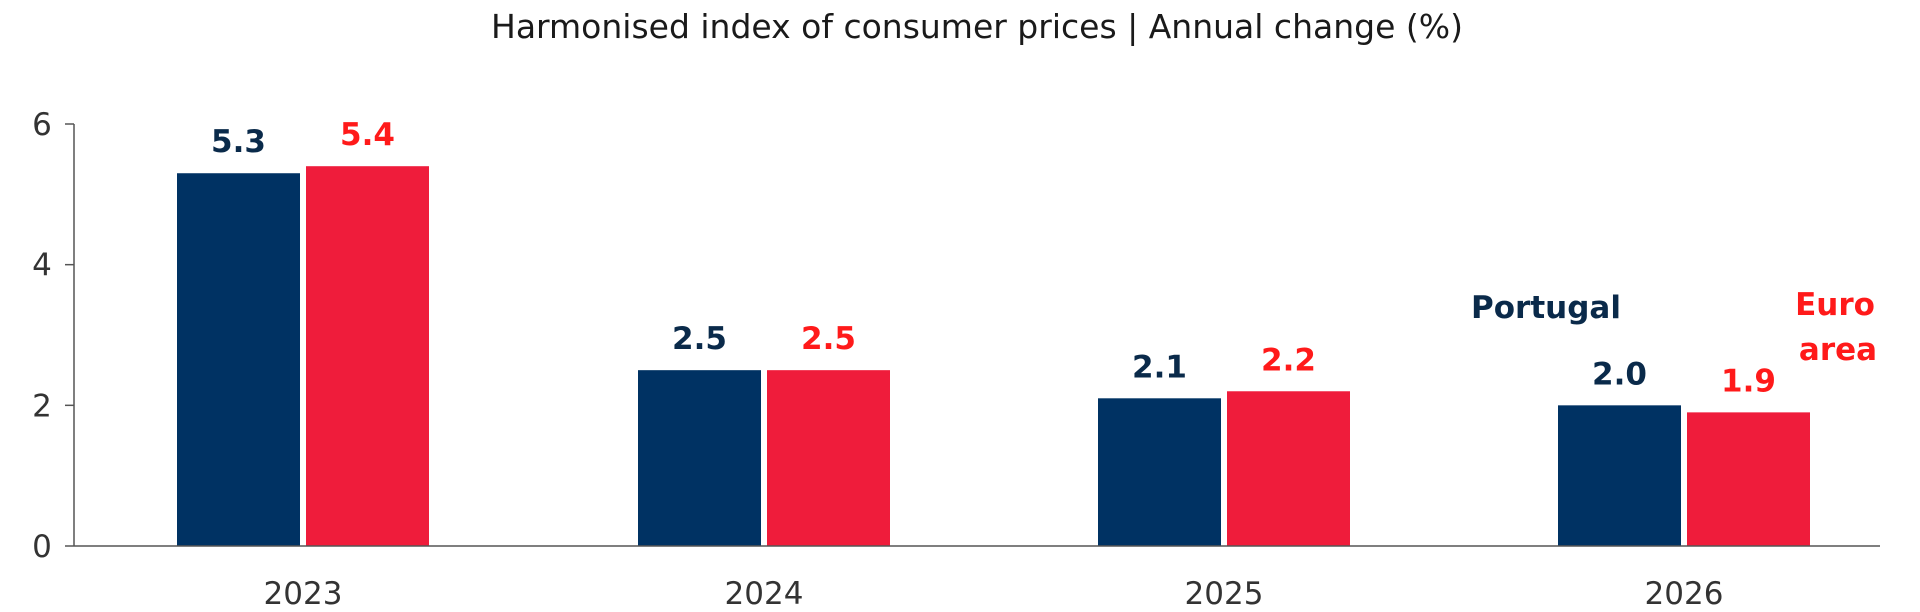 Image resolution: width=1920 pixels, height=612 pixels. I want to click on value-label-portugal-2023: 5.3, so click(238, 142).